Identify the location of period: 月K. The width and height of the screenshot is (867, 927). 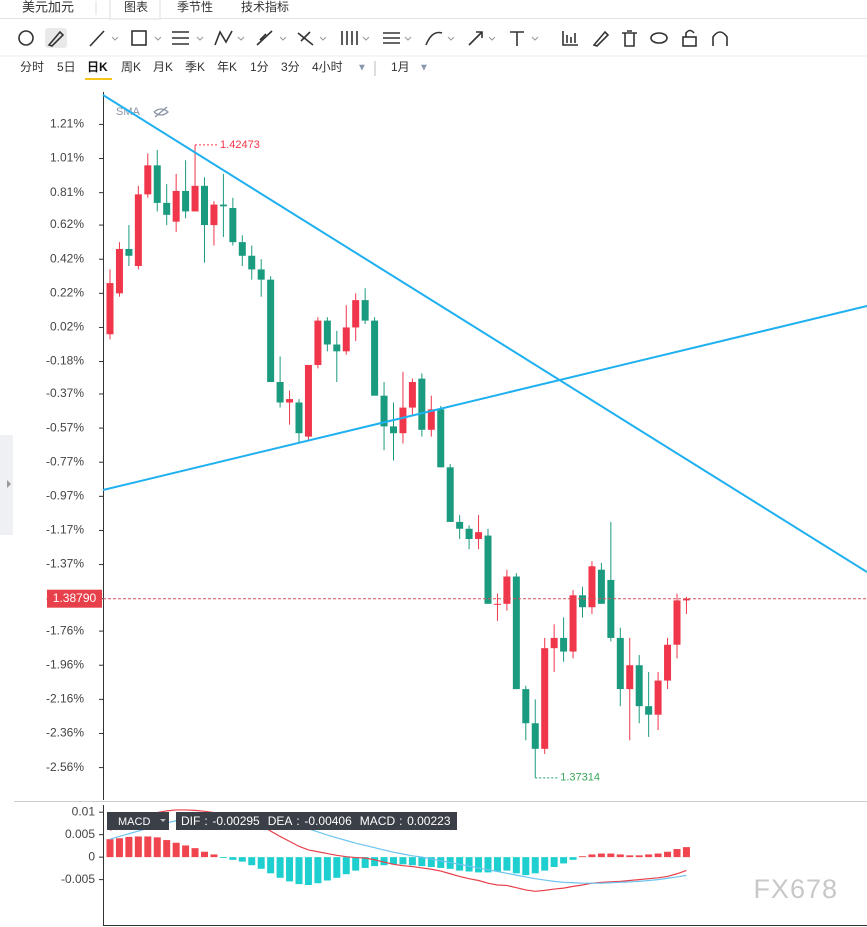
(163, 67).